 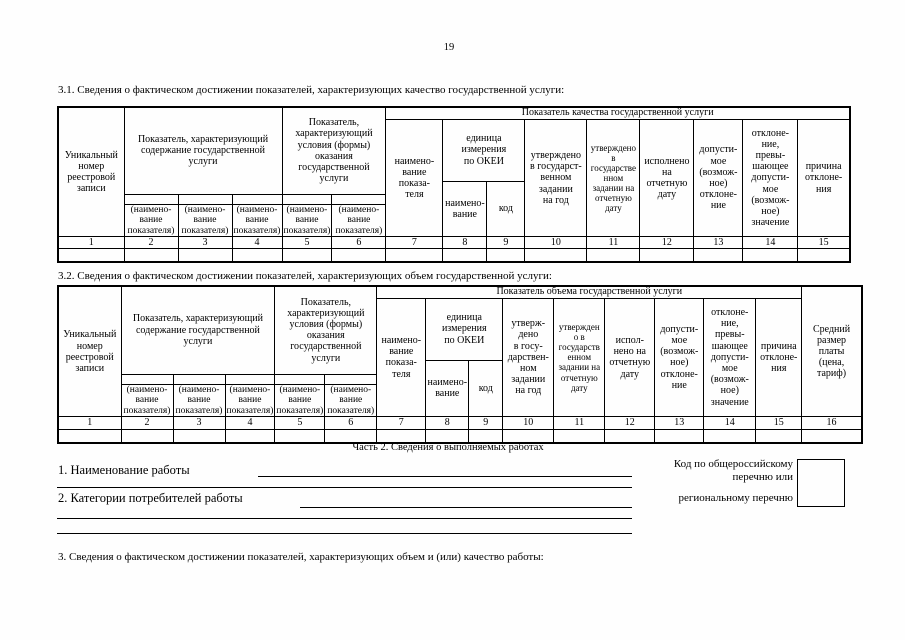 What do you see at coordinates (448, 447) in the screenshot?
I see `part-2-heading: Часть 2. Сведения о выполняемых работах` at bounding box center [448, 447].